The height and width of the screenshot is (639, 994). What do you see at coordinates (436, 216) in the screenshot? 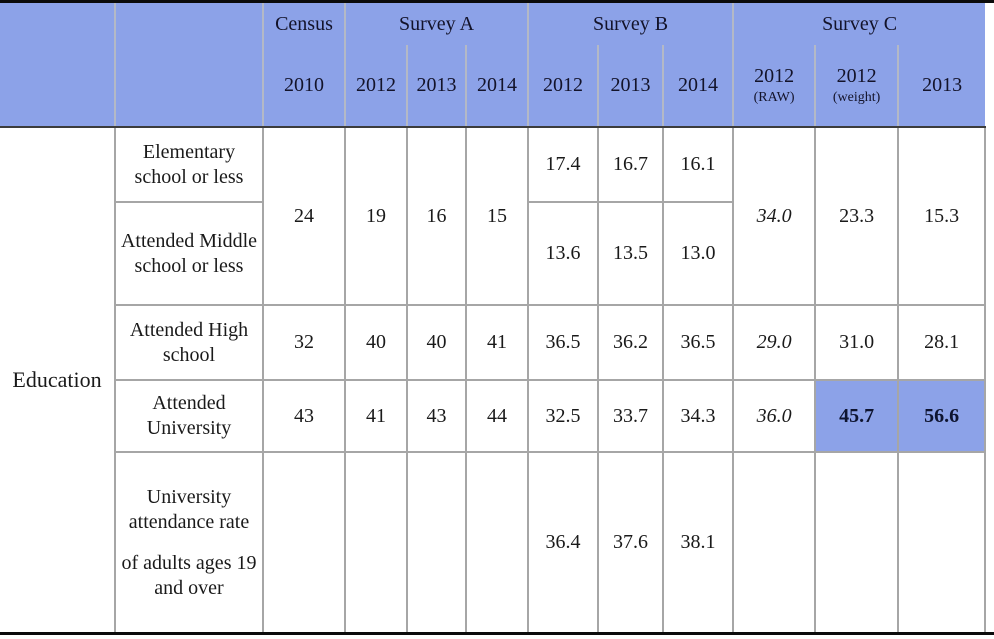
I see `cell-sa2013-elem-middle: 16` at bounding box center [436, 216].